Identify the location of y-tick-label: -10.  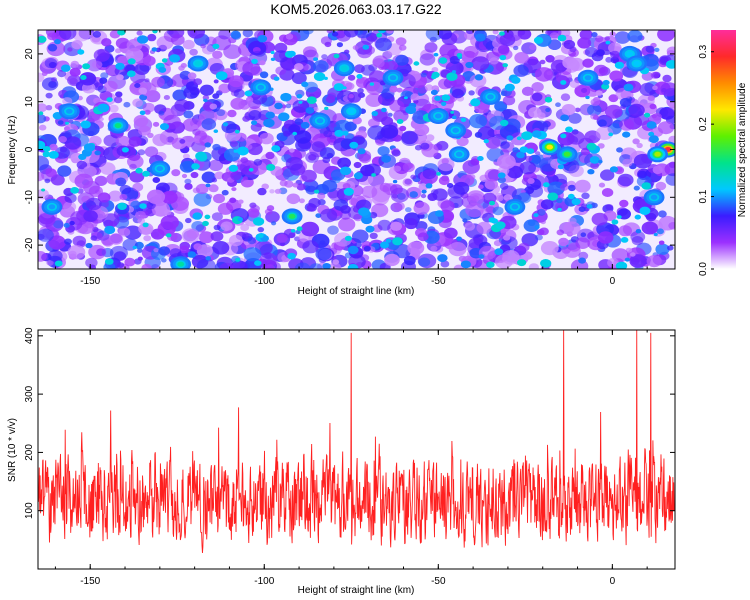
(29, 197).